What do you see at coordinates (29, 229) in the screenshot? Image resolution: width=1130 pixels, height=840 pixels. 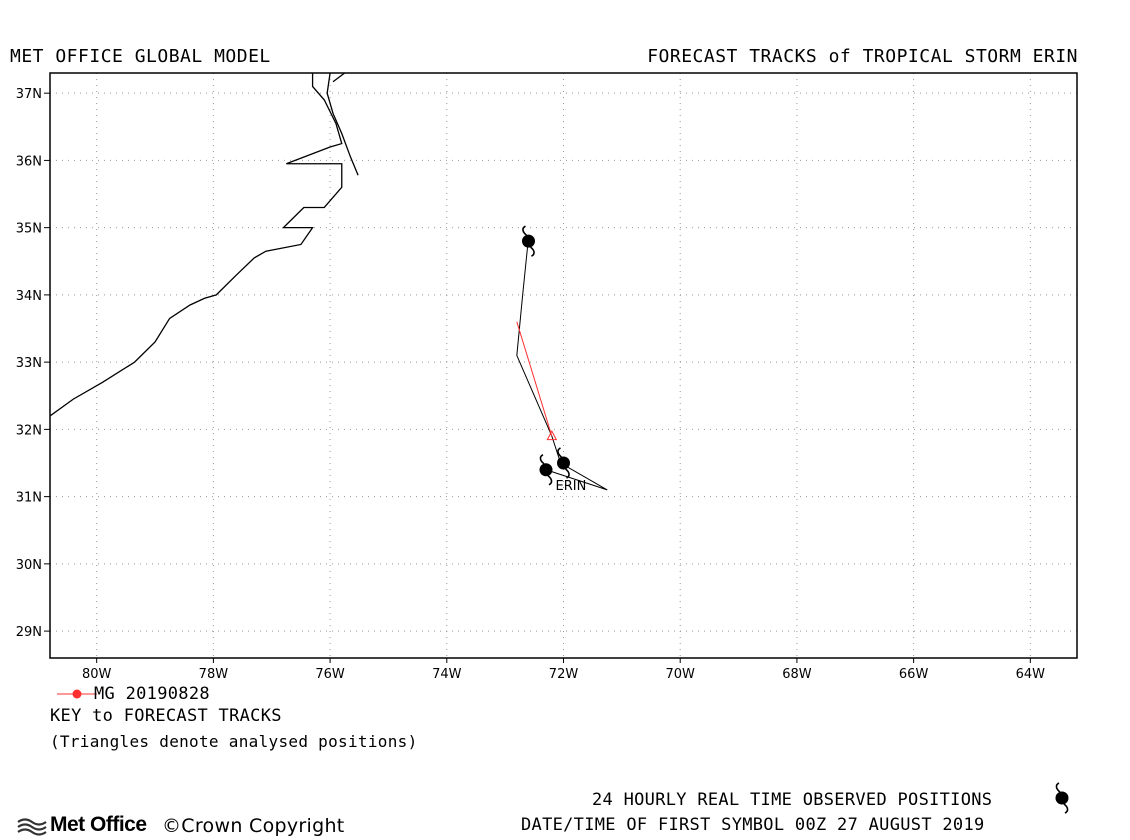 I see `lat-tick-label: 35N` at bounding box center [29, 229].